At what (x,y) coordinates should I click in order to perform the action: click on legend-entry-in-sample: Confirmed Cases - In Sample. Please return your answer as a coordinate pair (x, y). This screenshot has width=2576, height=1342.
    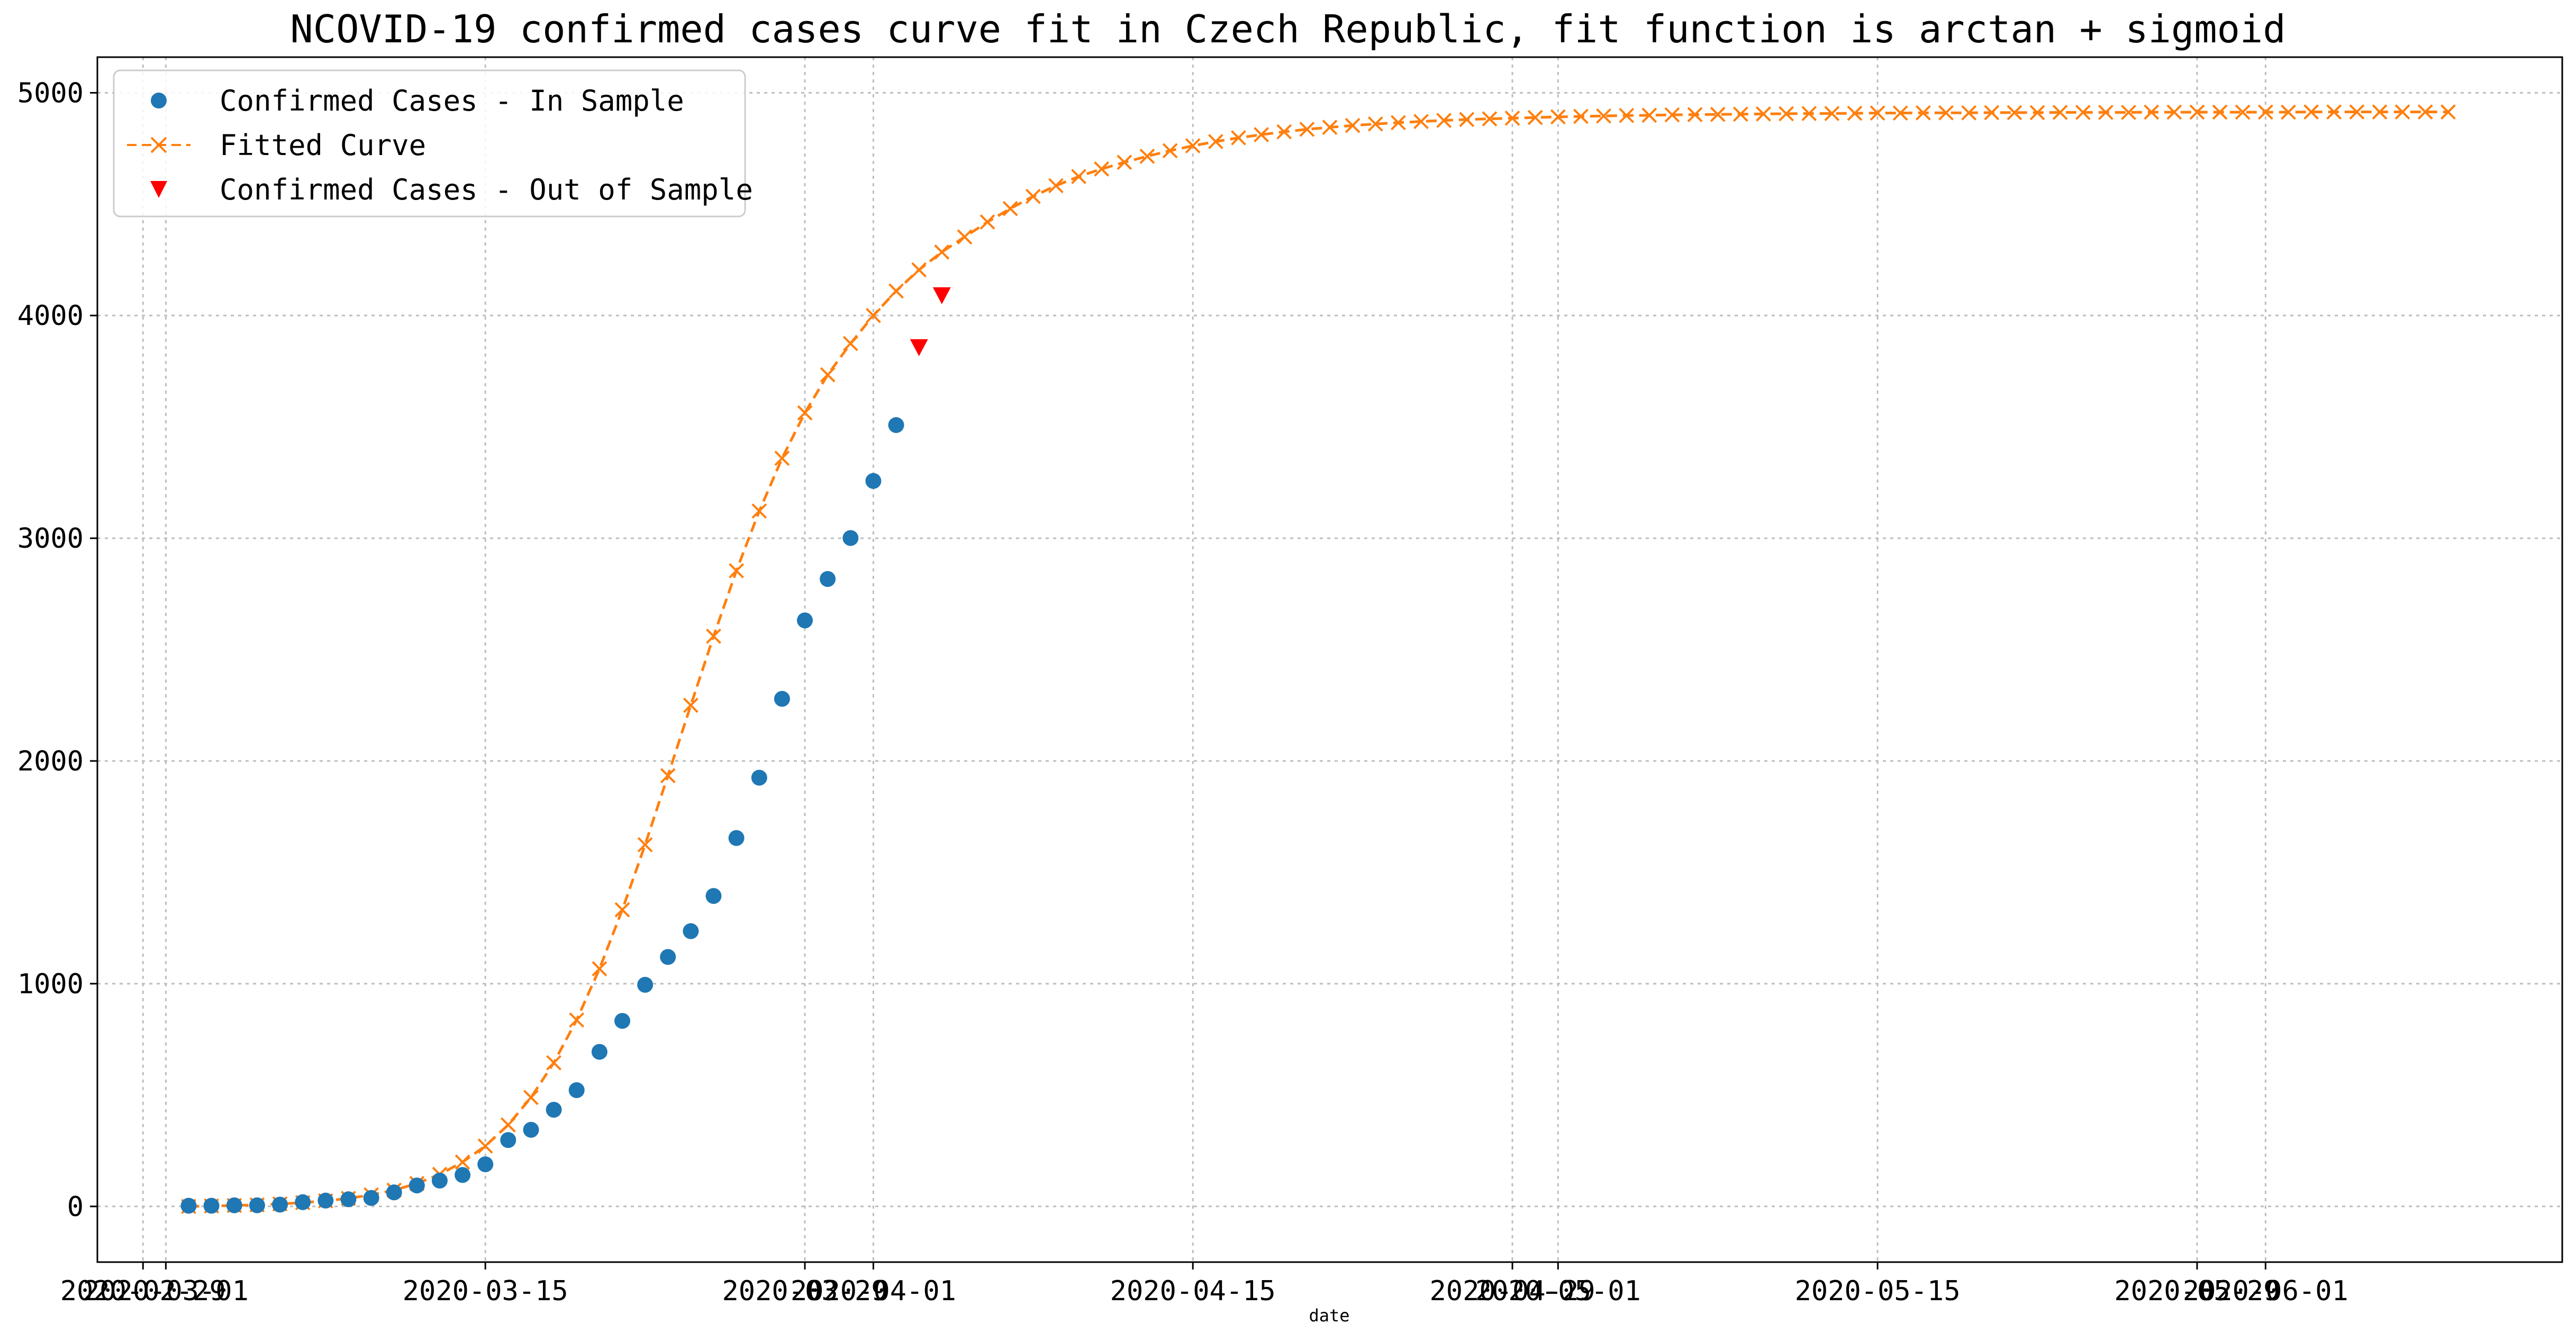
    Looking at the image, I should click on (417, 100).